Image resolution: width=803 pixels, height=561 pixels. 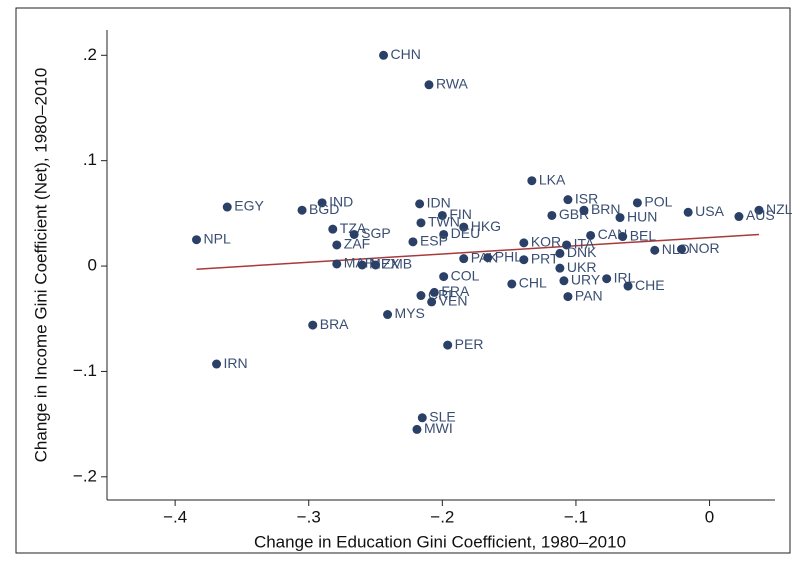 What do you see at coordinates (466, 233) in the screenshot?
I see `point-label: DEU` at bounding box center [466, 233].